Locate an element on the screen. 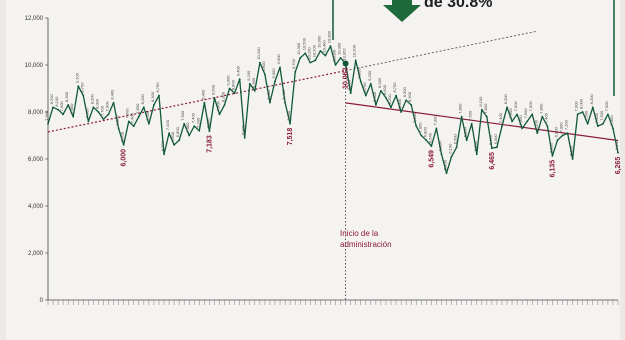  value-label: 7,100 is located at coordinates (535, 124).